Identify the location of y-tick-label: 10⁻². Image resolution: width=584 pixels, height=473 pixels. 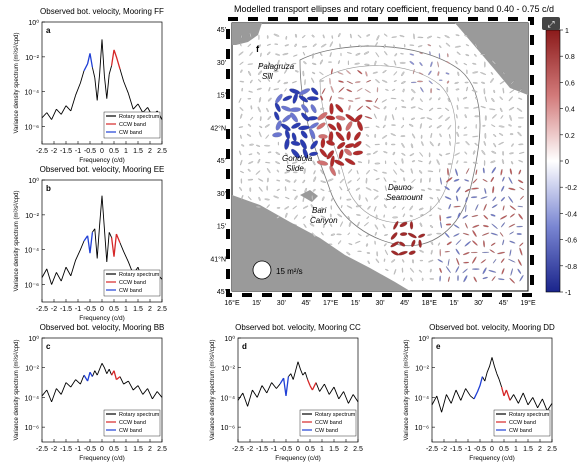
(32, 58).